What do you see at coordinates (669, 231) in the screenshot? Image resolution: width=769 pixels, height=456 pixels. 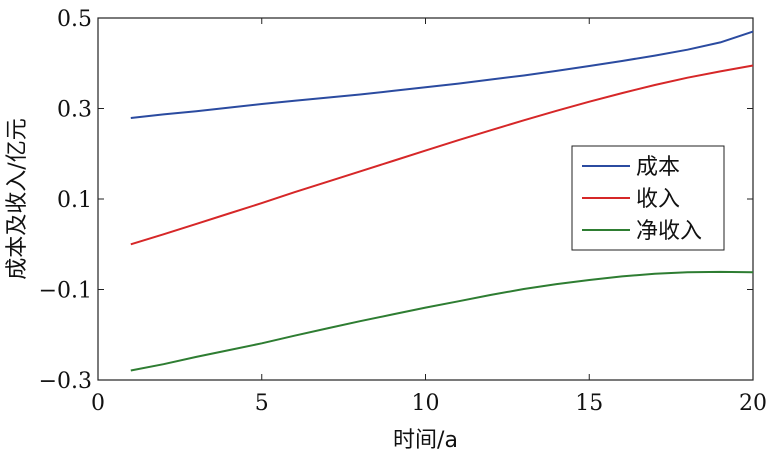 I see `legend-label-net-income: 净收入` at bounding box center [669, 231].